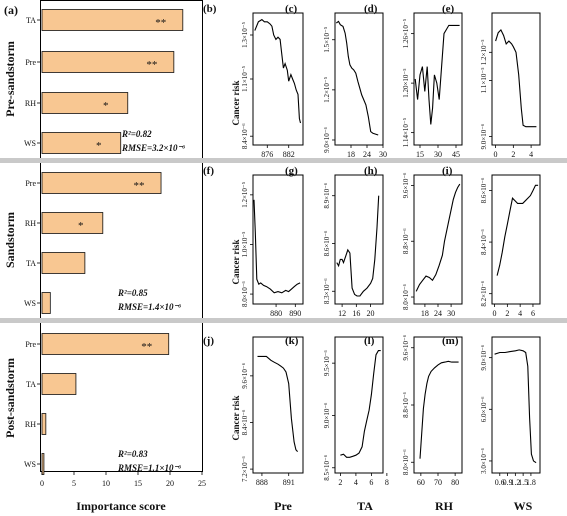 This screenshot has height=516, width=567. I want to click on x-tick-label: 891, so click(289, 482).